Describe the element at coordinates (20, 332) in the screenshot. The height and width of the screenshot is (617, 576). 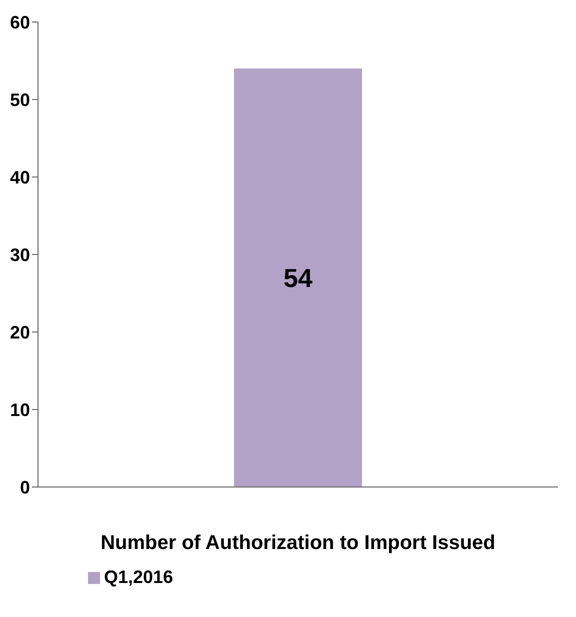
I see `y-tick-label: 20` at that location.